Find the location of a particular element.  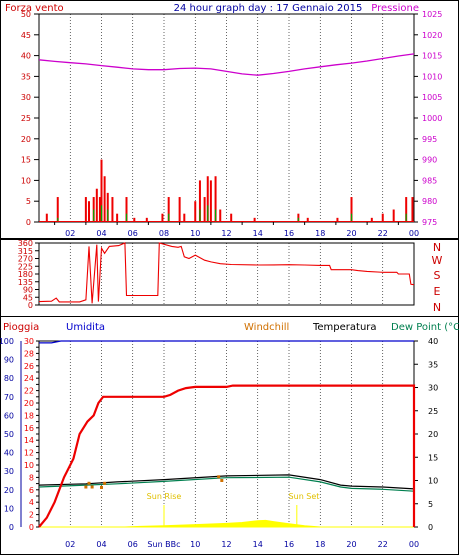

humidity-tick-label-7: 70 is located at coordinates (9, 397).